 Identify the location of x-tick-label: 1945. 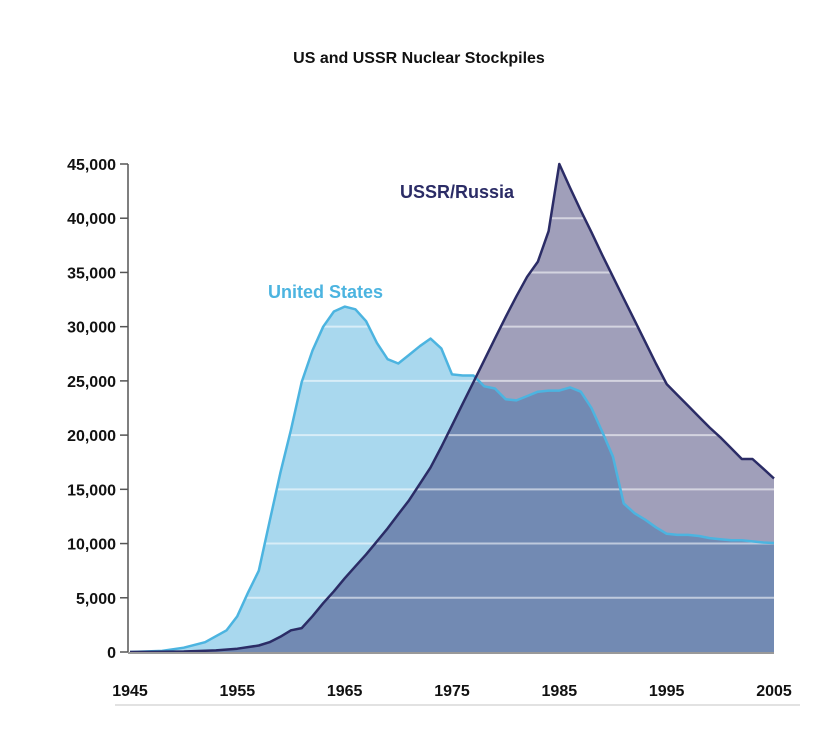
(130, 691).